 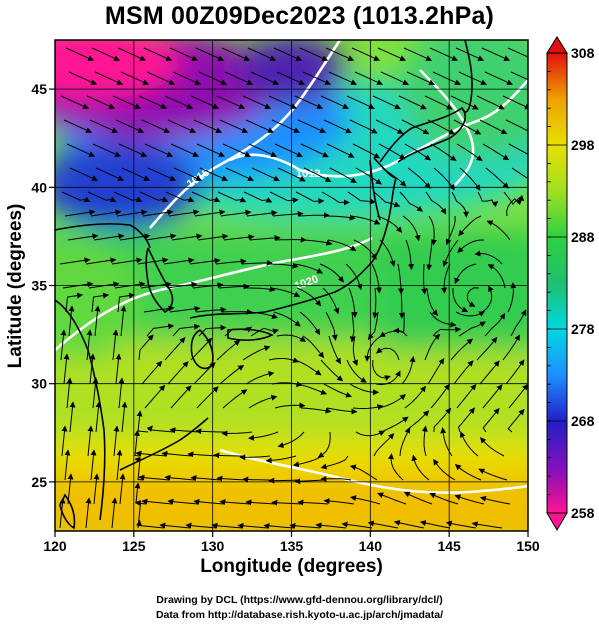 I want to click on colorbar-label-268: 268, so click(x=583, y=421).